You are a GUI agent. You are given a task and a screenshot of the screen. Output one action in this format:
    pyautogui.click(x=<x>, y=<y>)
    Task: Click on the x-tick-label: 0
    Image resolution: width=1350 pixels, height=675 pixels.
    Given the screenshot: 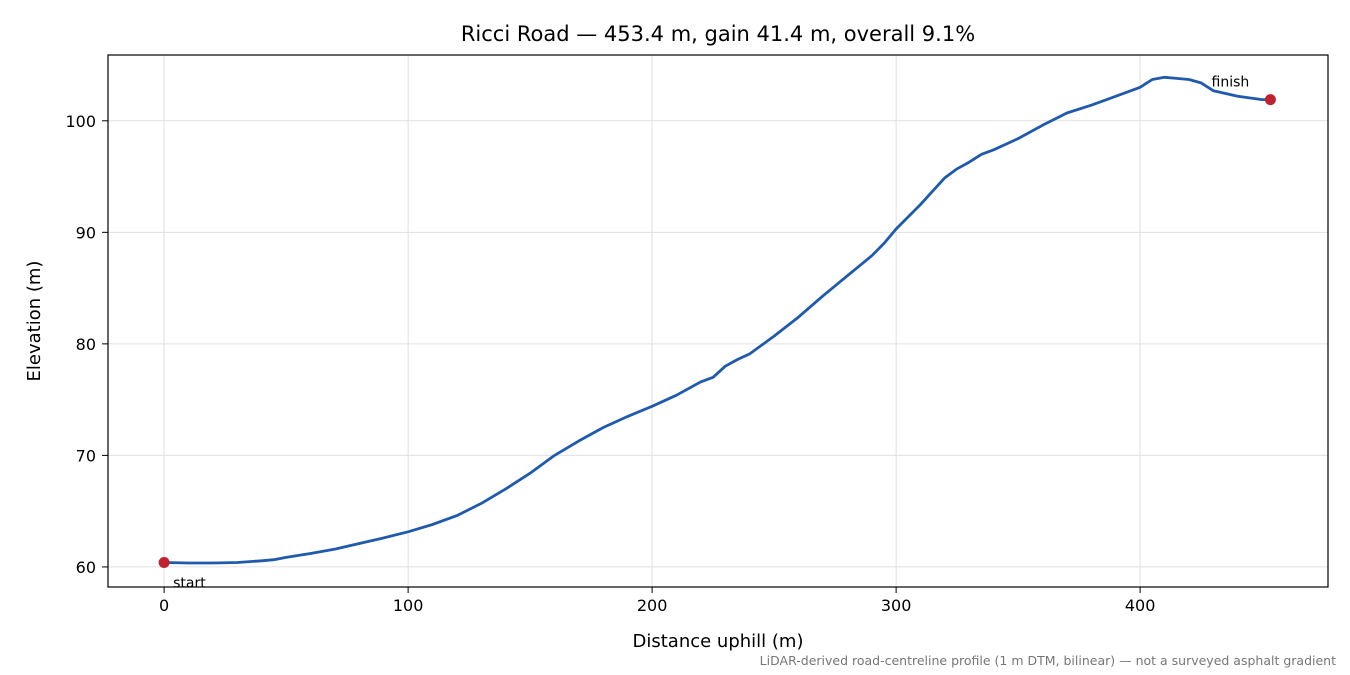 What is the action you would take?
    pyautogui.click(x=164, y=605)
    